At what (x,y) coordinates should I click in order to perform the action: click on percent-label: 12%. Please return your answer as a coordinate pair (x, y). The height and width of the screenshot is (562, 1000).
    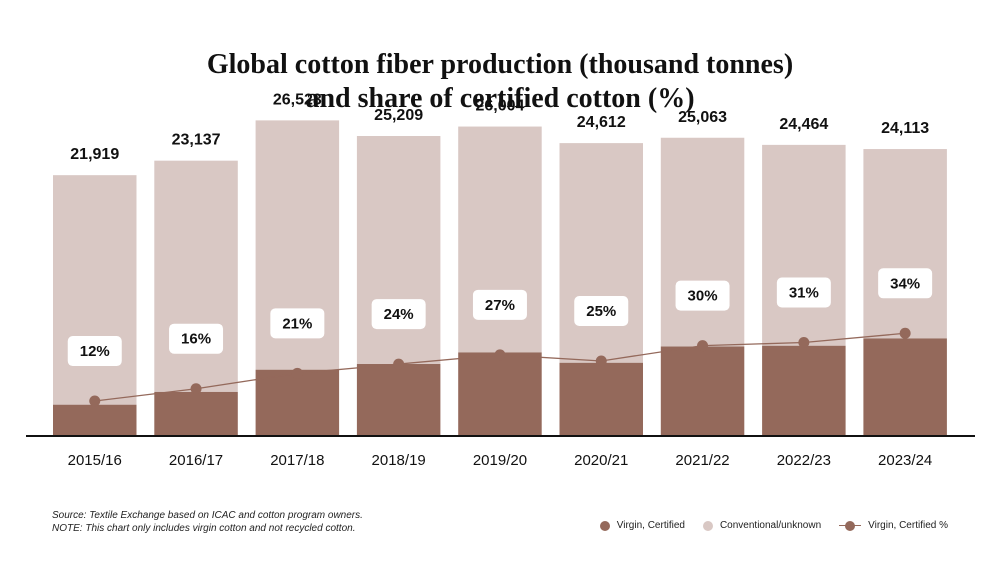
    Looking at the image, I should click on (95, 351).